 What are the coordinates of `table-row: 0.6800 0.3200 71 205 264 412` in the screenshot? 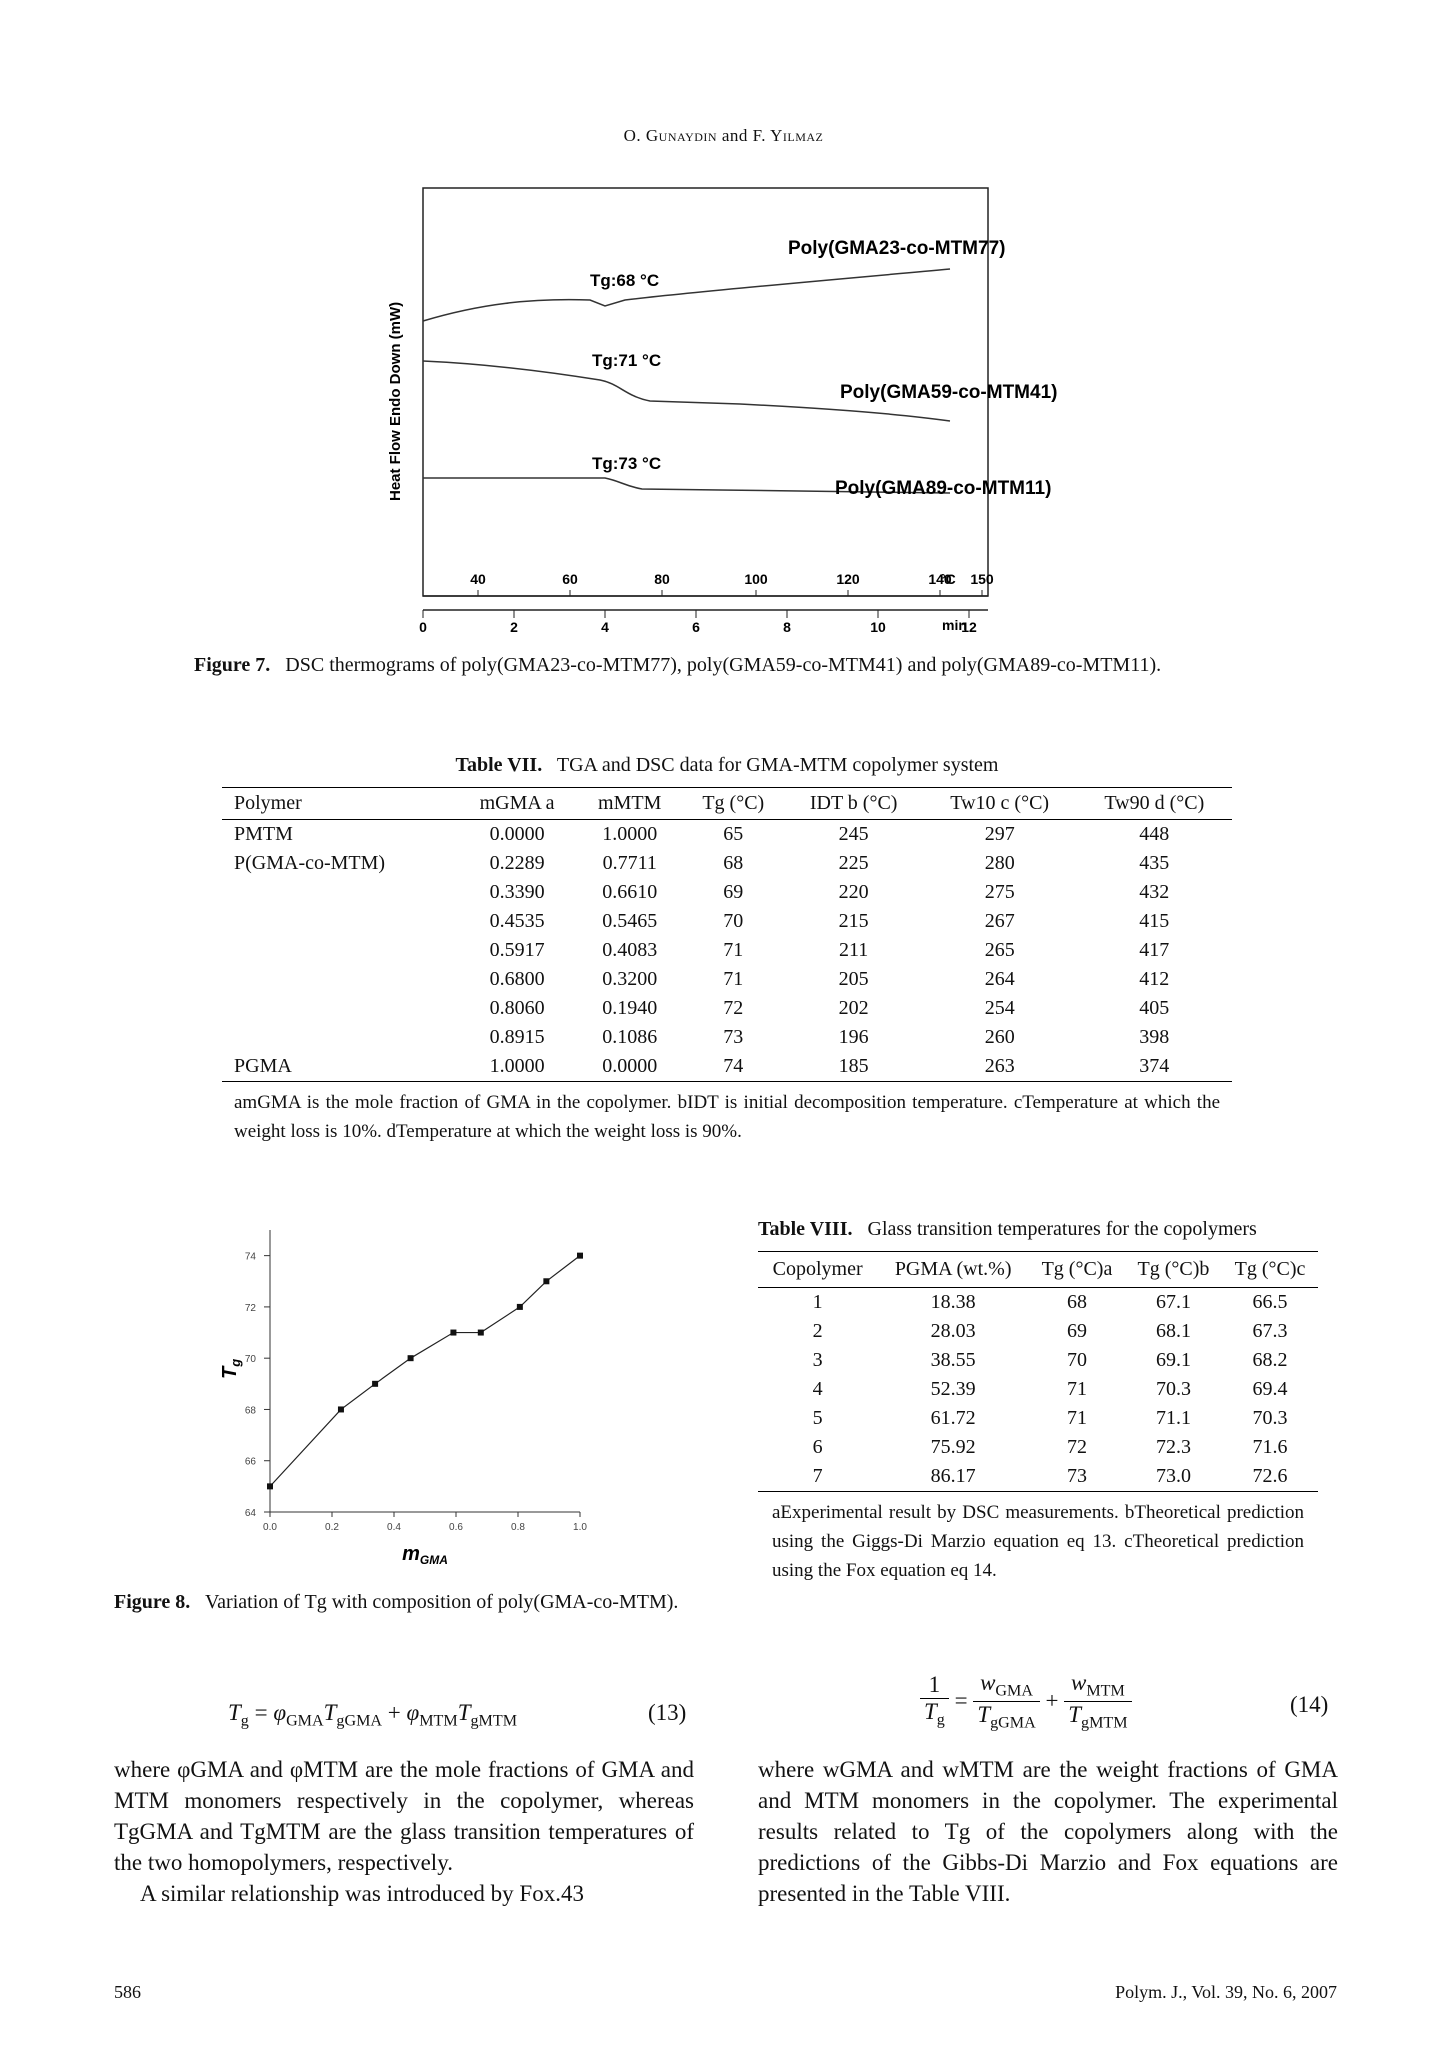 It's located at (727, 979).